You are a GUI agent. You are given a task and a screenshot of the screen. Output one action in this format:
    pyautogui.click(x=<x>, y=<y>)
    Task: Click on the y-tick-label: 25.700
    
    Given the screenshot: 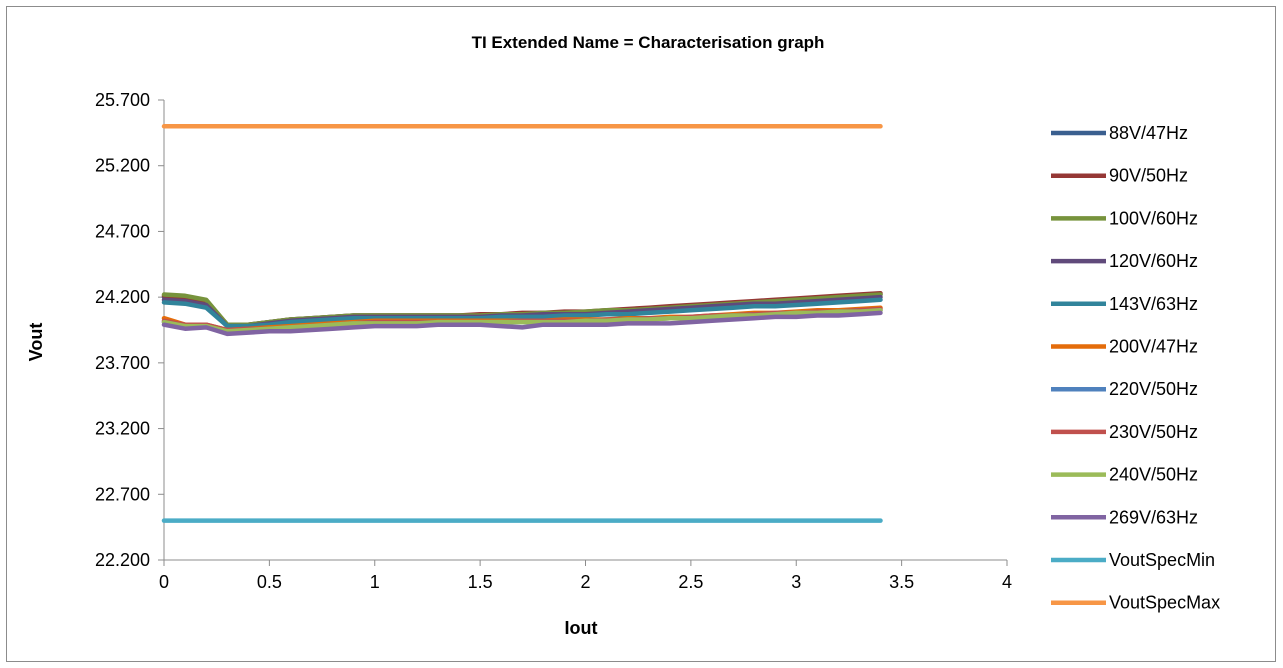 What is the action you would take?
    pyautogui.click(x=122, y=100)
    